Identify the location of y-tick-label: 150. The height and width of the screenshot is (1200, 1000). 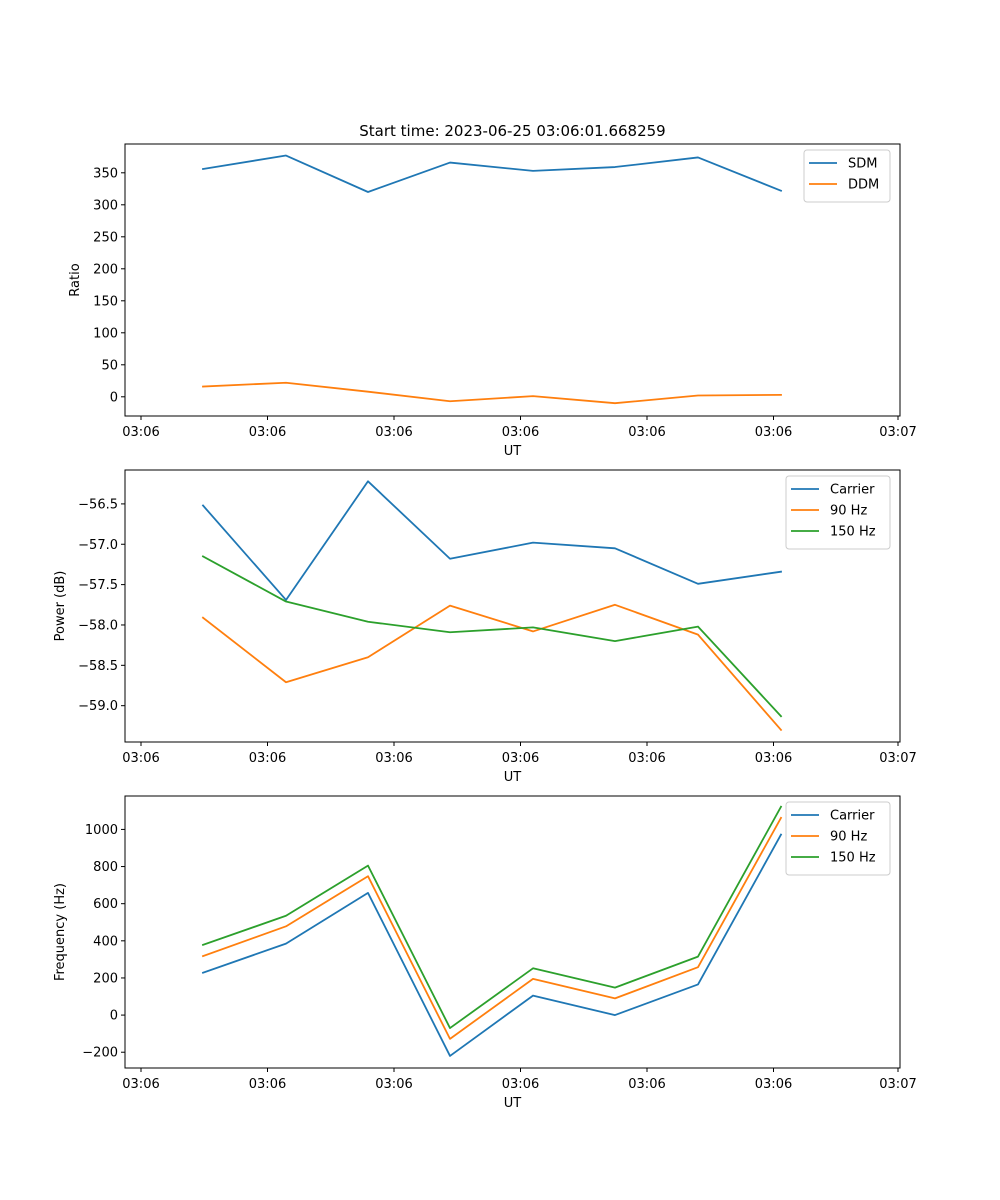
(105, 301).